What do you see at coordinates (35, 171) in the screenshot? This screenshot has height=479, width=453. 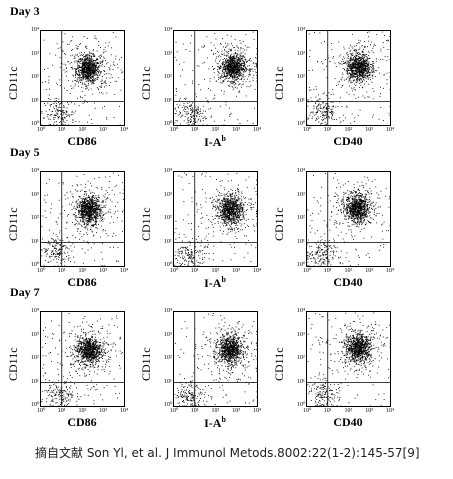 I see `y-tick-label: 10⁴` at bounding box center [35, 171].